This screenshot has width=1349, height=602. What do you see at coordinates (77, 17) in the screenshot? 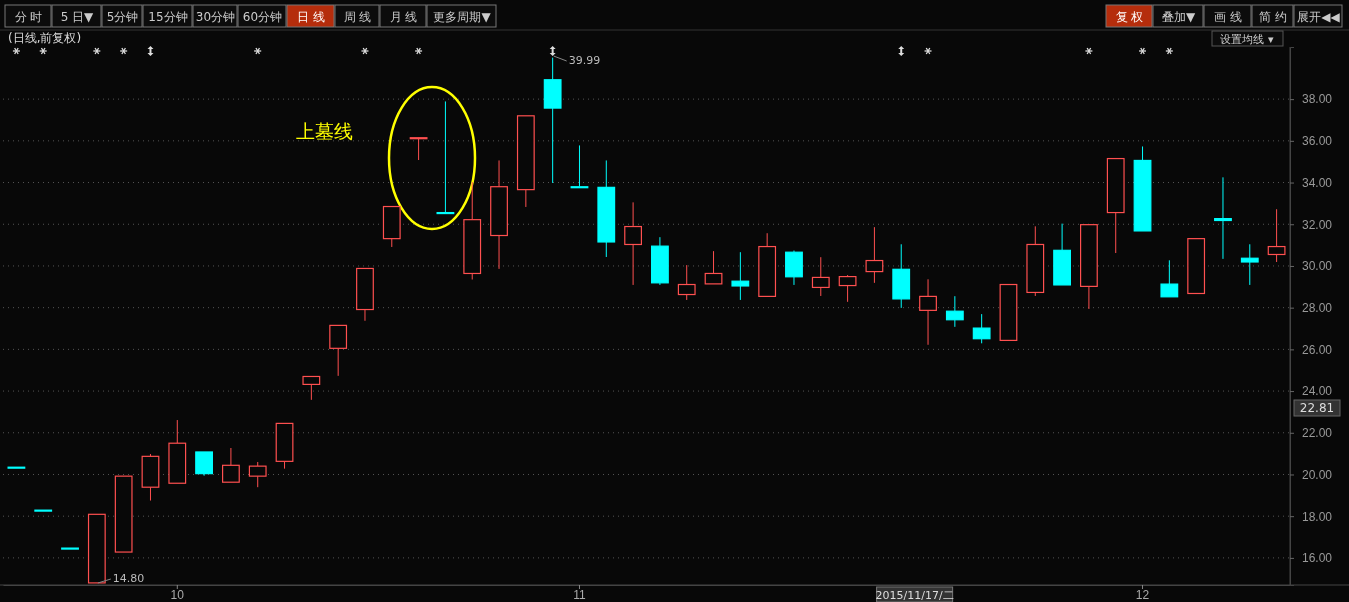
I see `text: 5 日▼` at bounding box center [77, 17].